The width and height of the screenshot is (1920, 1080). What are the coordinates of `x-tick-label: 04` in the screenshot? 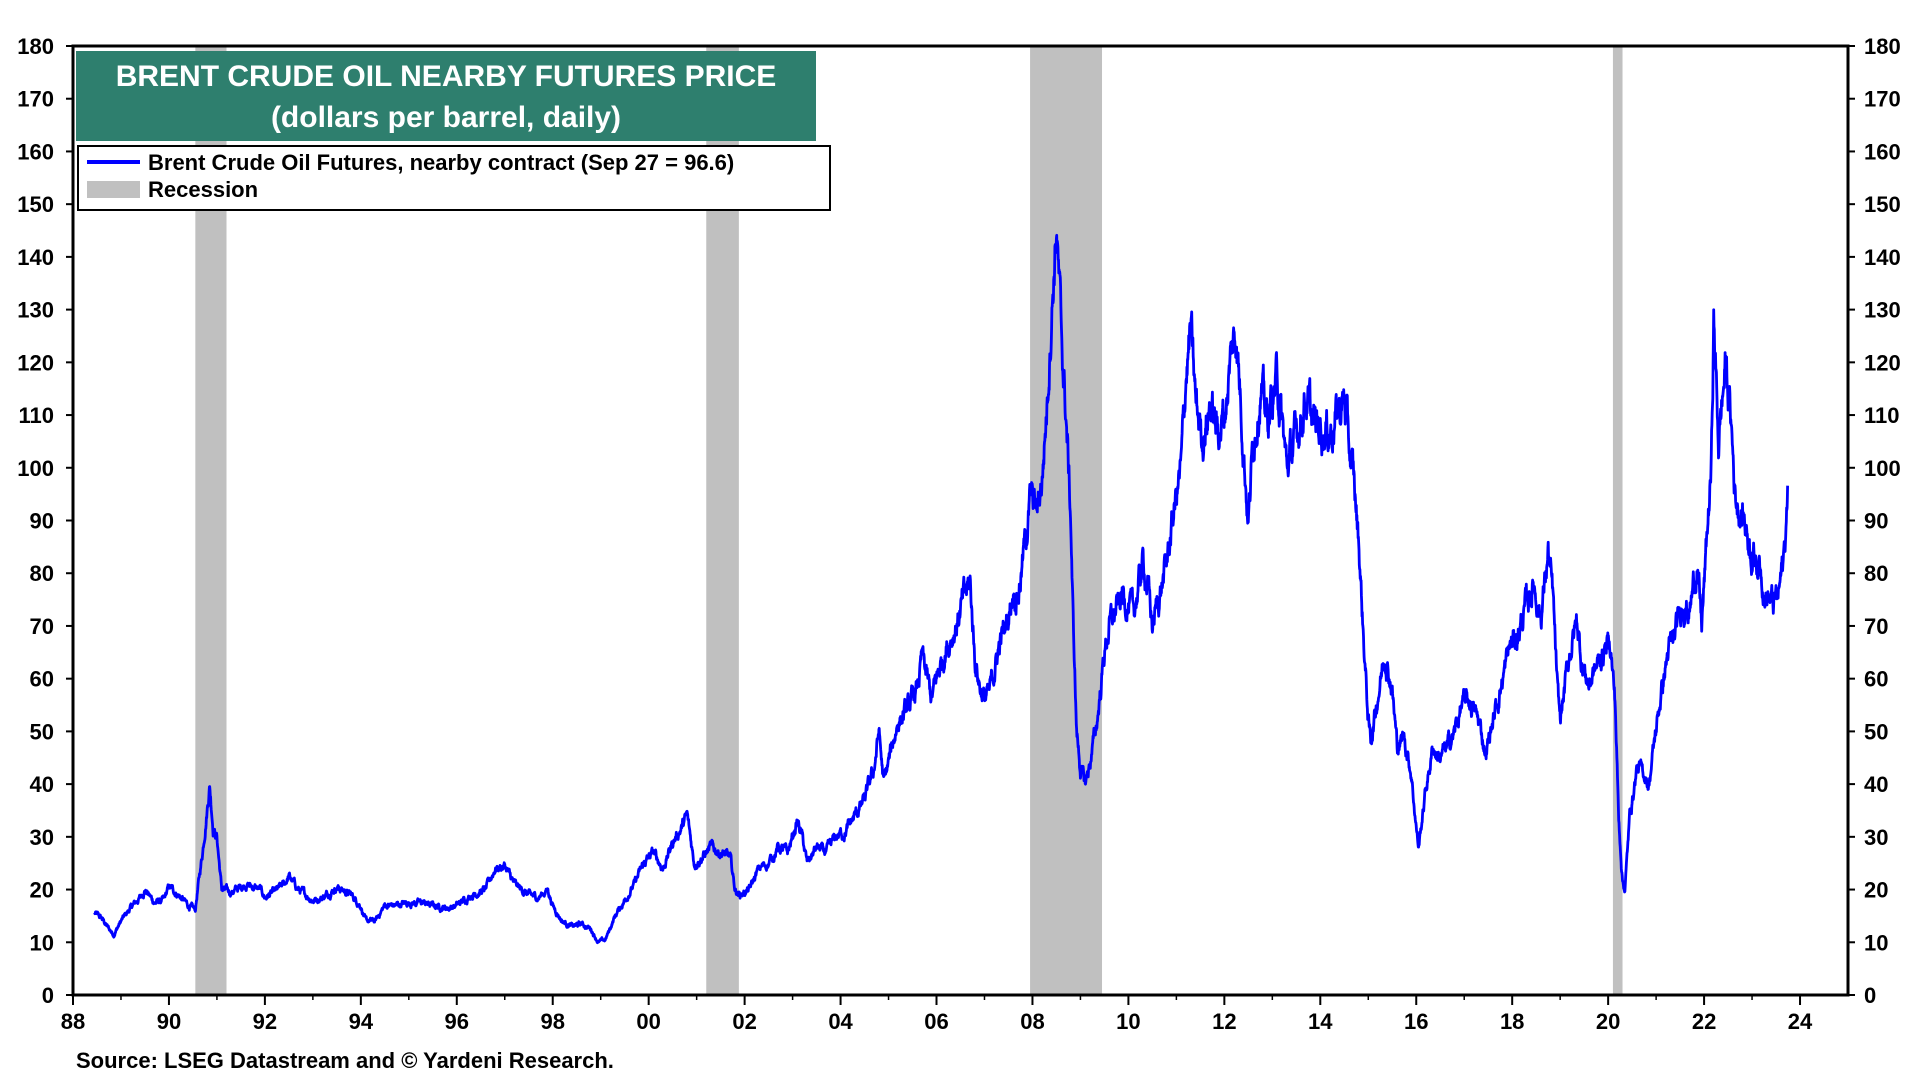 It's located at (840, 1021).